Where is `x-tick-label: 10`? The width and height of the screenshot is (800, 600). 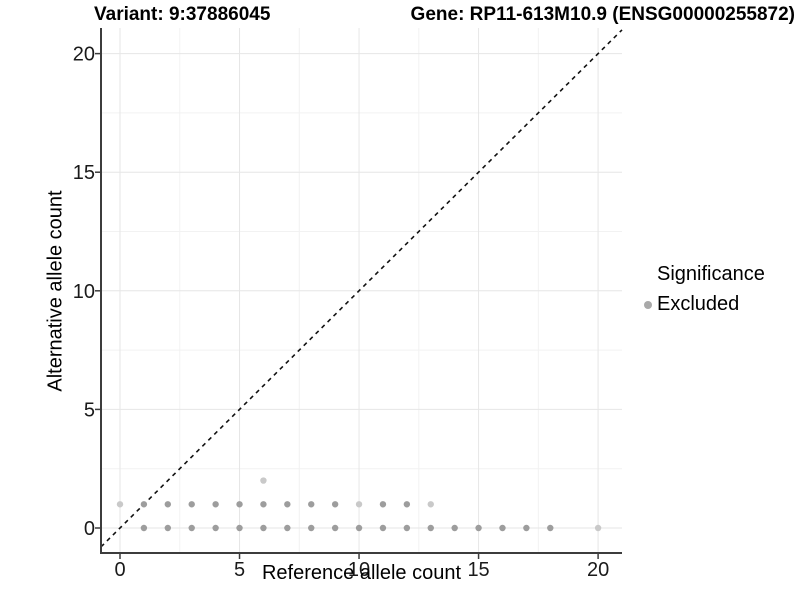 x-tick-label: 10 is located at coordinates (359, 570).